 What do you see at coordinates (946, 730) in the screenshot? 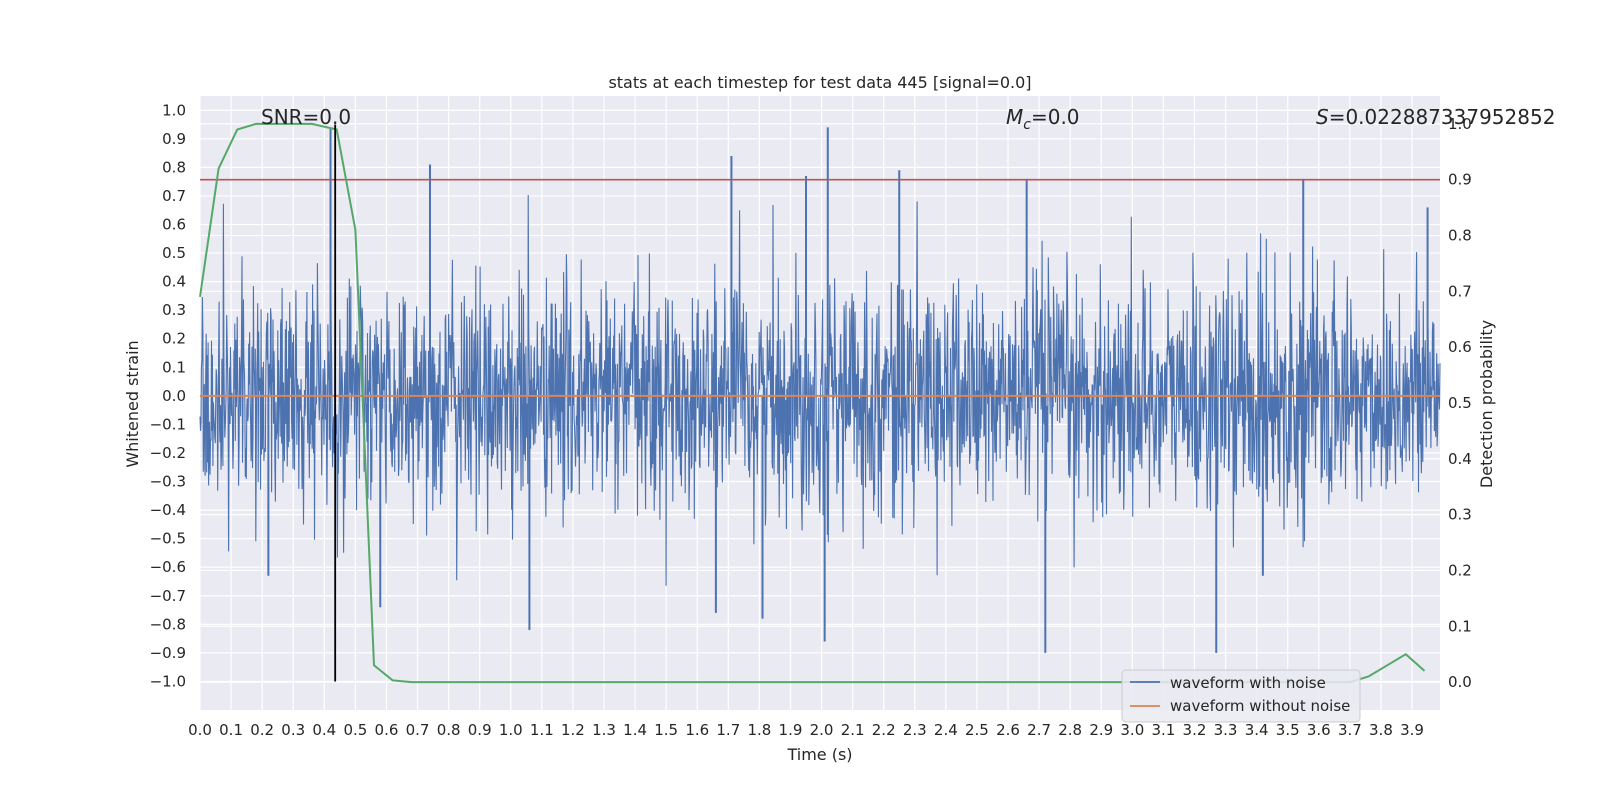
I see `x-tick-label: 2.4` at bounding box center [946, 730].